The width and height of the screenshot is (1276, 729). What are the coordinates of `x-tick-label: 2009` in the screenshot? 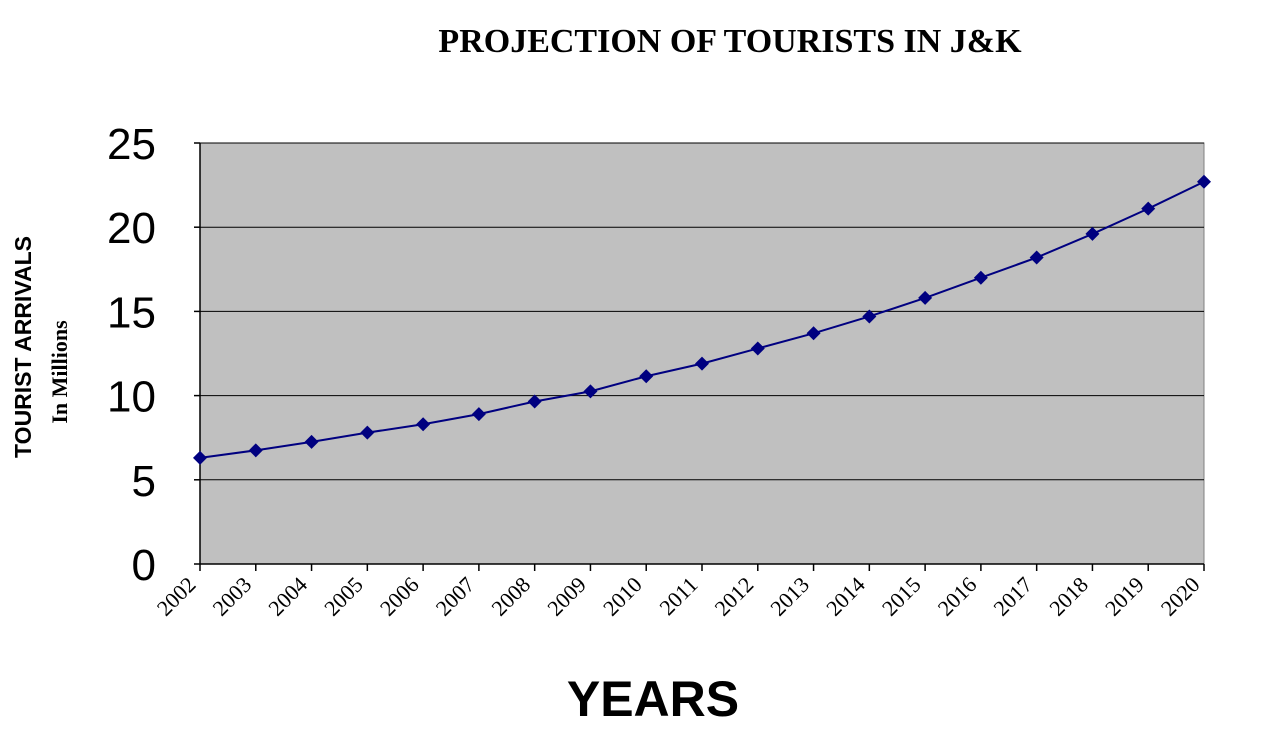 It's located at (566, 596).